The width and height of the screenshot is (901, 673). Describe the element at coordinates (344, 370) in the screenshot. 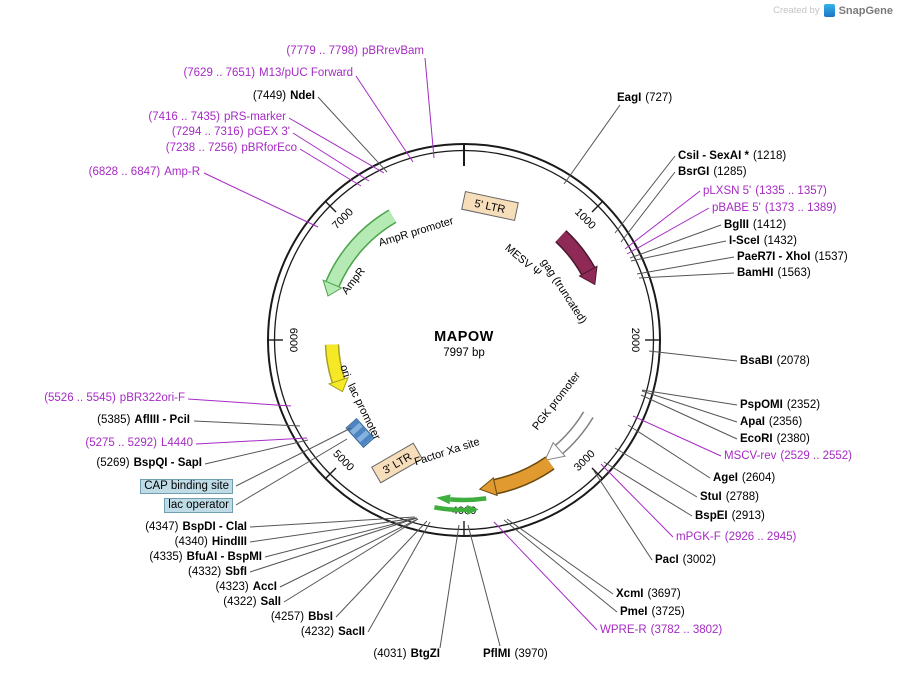

I see `feature-ori-label: ori` at that location.